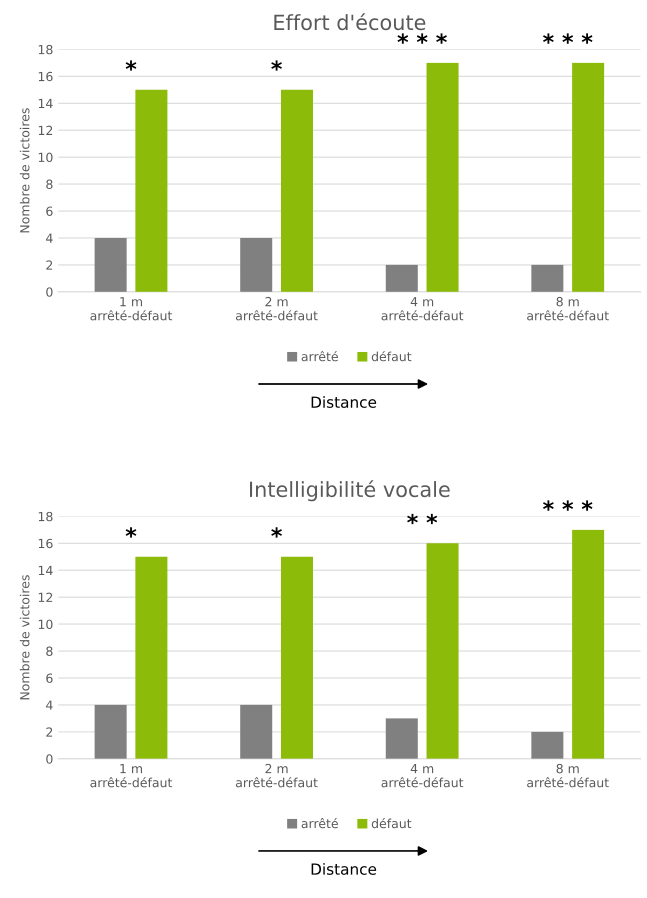 The height and width of the screenshot is (898, 647). Describe the element at coordinates (350, 491) in the screenshot. I see `chart-title: Intelligibilité vocale` at that location.